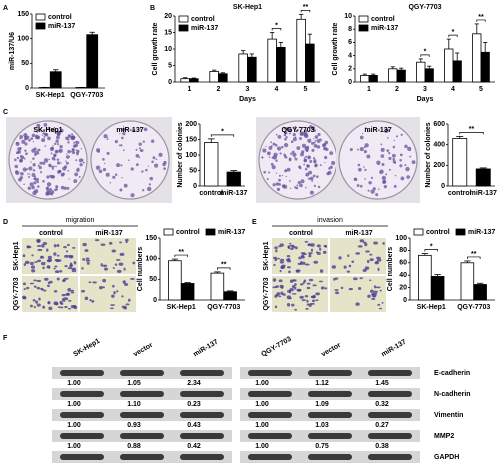 The image size is (500, 475). Describe the element at coordinates (16, 255) in the screenshot. I see `row-label: SK-Hep1` at that location.